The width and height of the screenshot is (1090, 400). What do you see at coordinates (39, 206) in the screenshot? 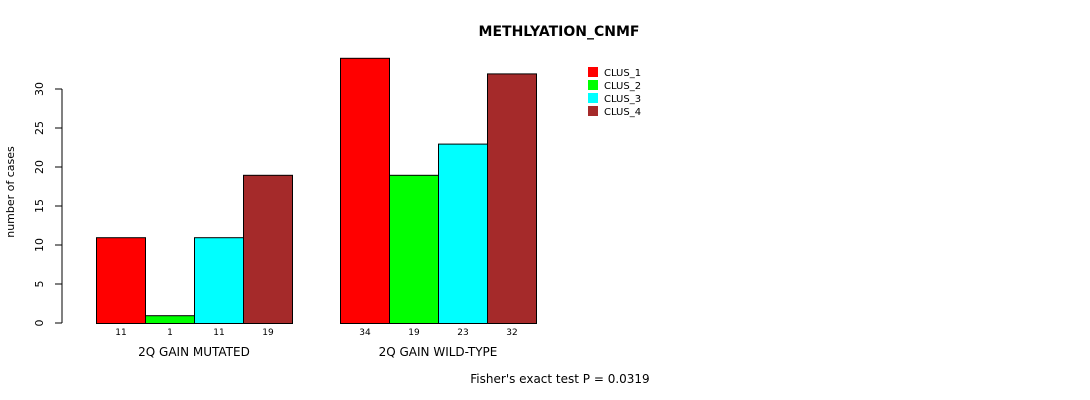
I see `y-tick-label: 15` at bounding box center [39, 206].